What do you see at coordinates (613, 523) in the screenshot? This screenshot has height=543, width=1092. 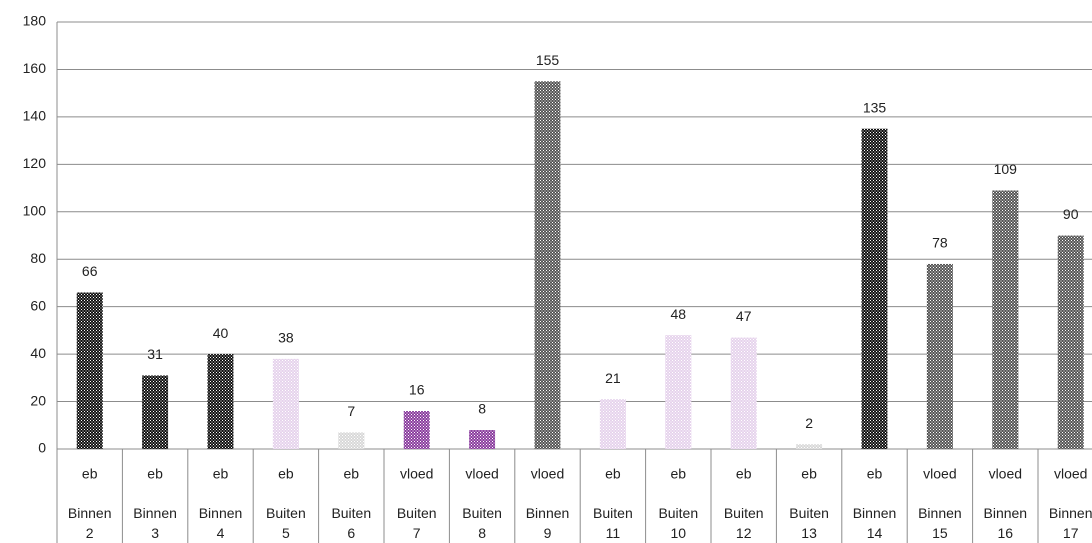 I see `x-group-label: Buiten 11` at bounding box center [613, 523].